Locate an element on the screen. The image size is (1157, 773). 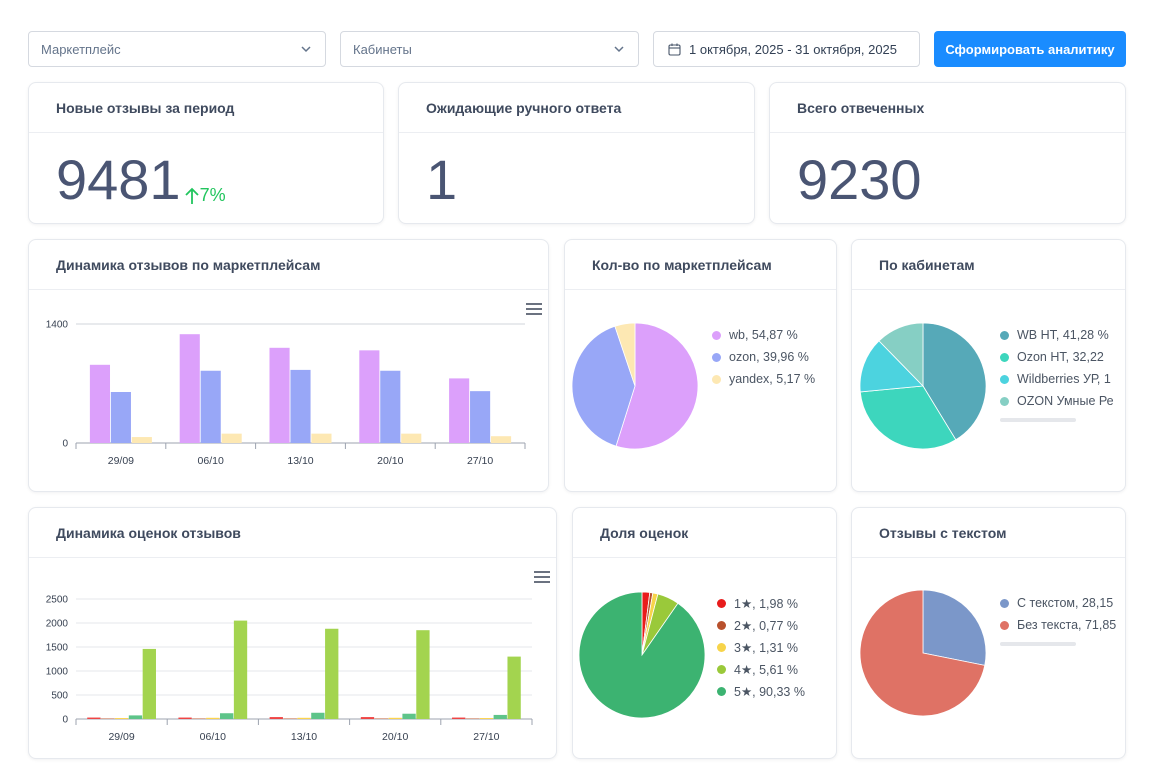
legend-item: 2★, 0,77 % is located at coordinates (761, 625).